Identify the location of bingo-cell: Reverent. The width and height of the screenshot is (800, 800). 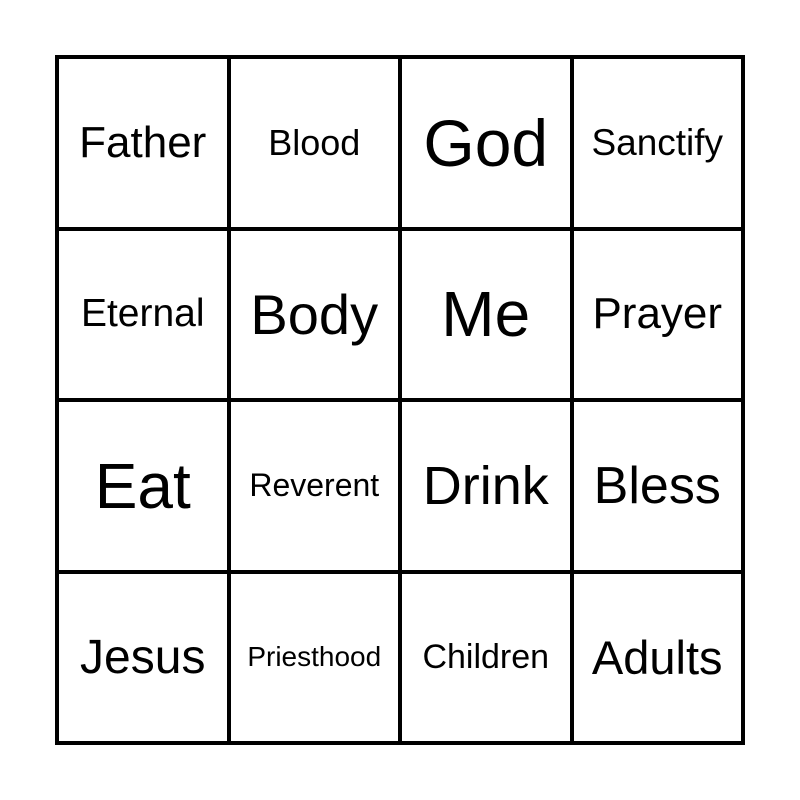
(314, 486).